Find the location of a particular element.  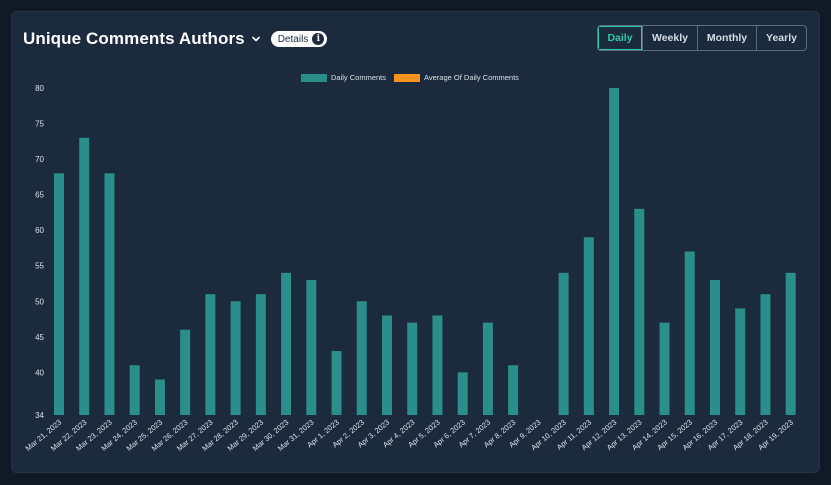

legend-swatch-daily is located at coordinates (314, 77).